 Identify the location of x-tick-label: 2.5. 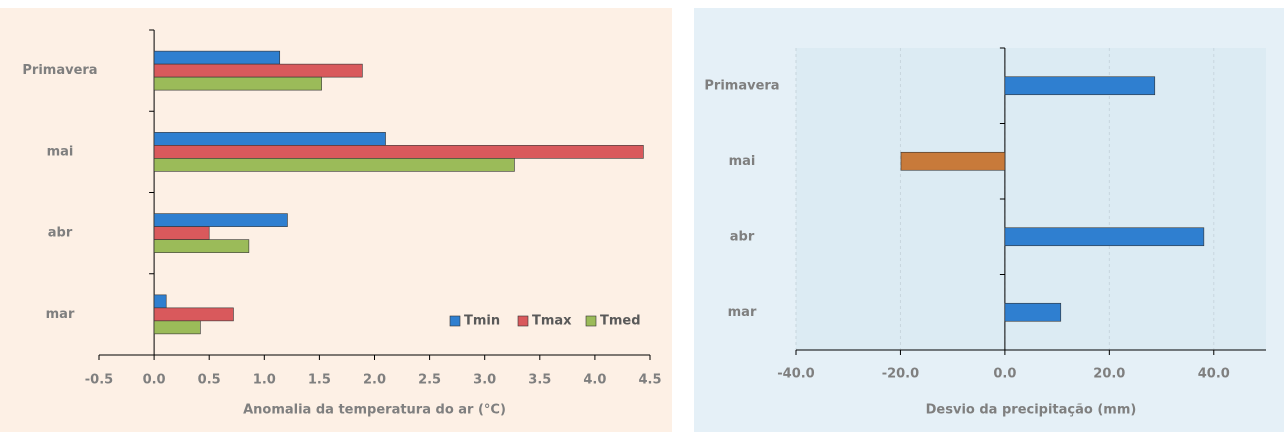
(429, 380).